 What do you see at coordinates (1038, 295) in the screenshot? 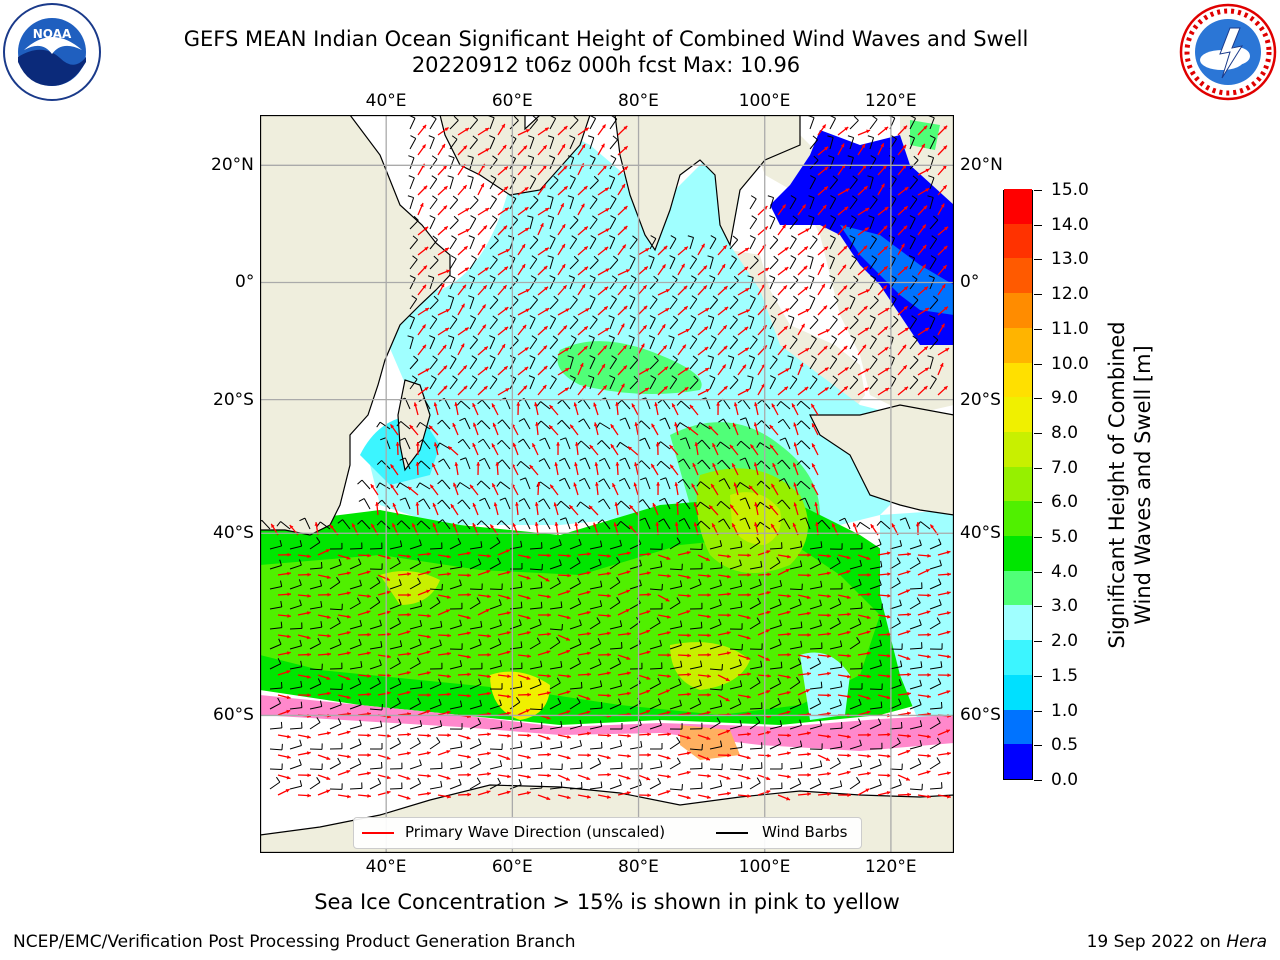
I see `colorbar-tick-mark` at bounding box center [1038, 295].